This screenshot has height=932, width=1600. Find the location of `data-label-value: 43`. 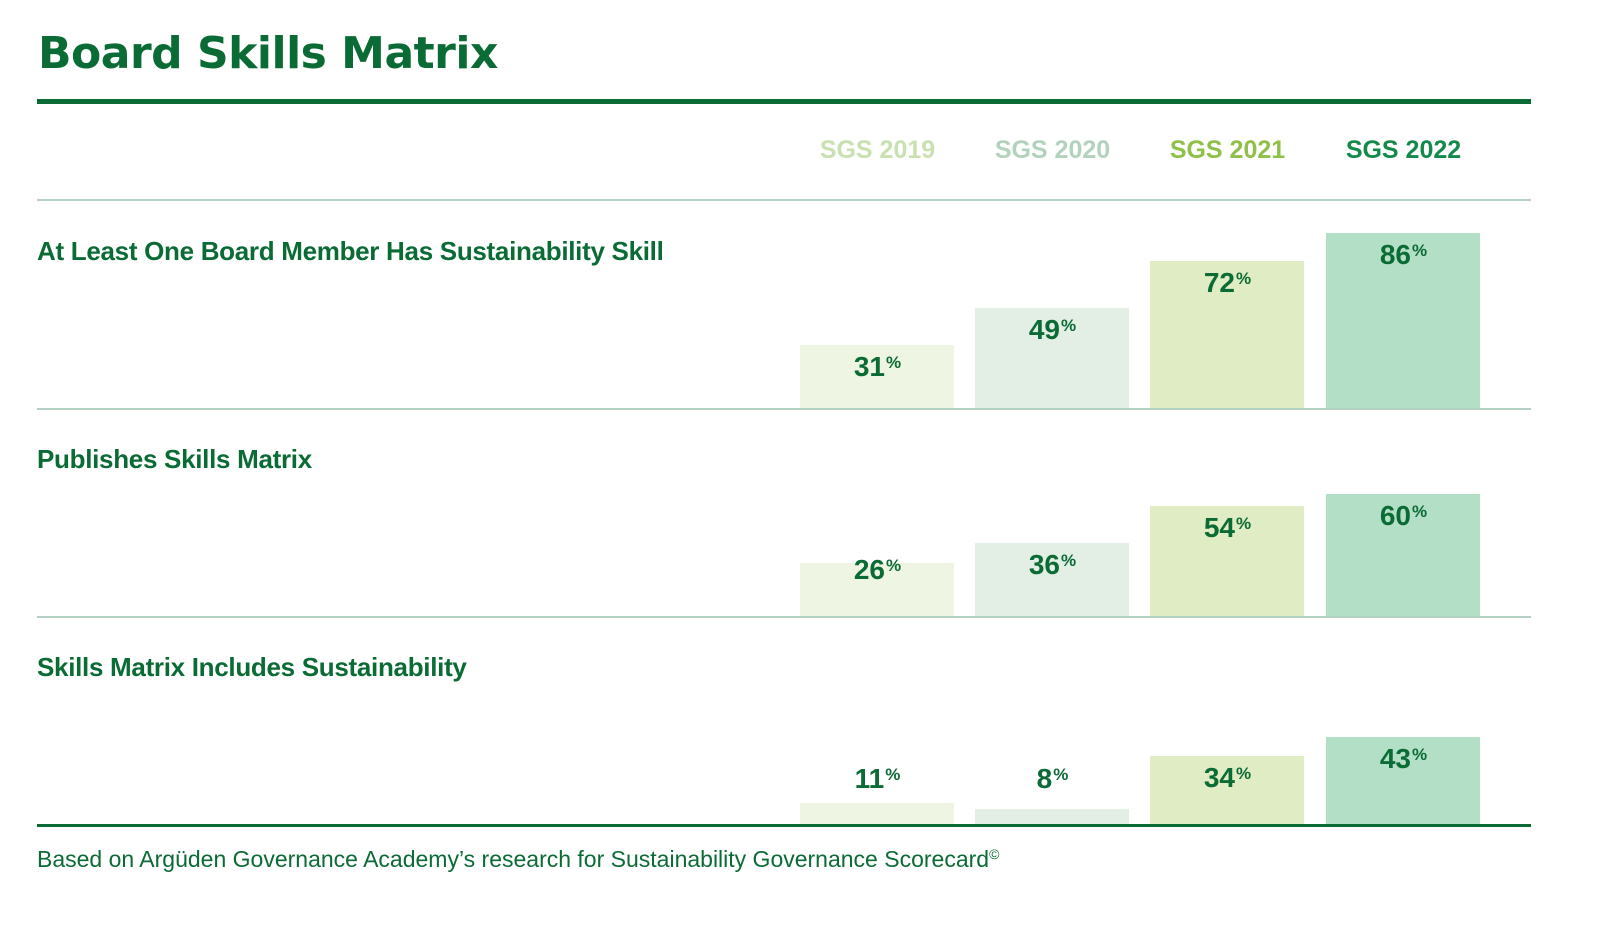

data-label-value: 43 is located at coordinates (1395, 758).